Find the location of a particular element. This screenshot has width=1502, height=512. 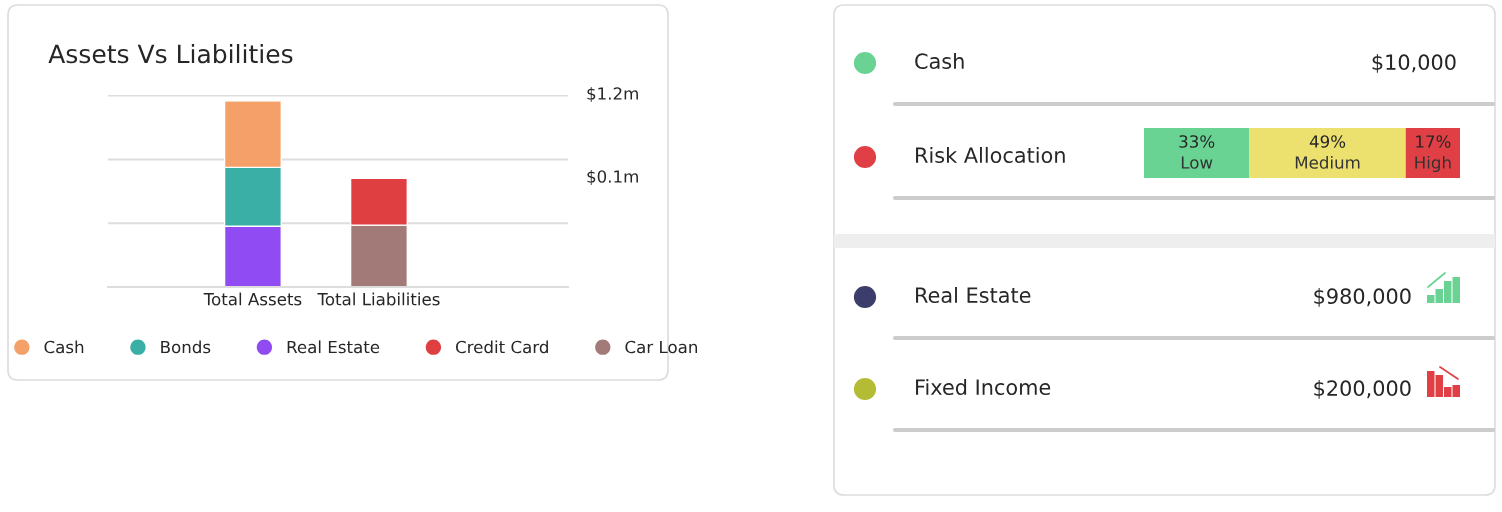

legend-label: Real Estate is located at coordinates (333, 347).